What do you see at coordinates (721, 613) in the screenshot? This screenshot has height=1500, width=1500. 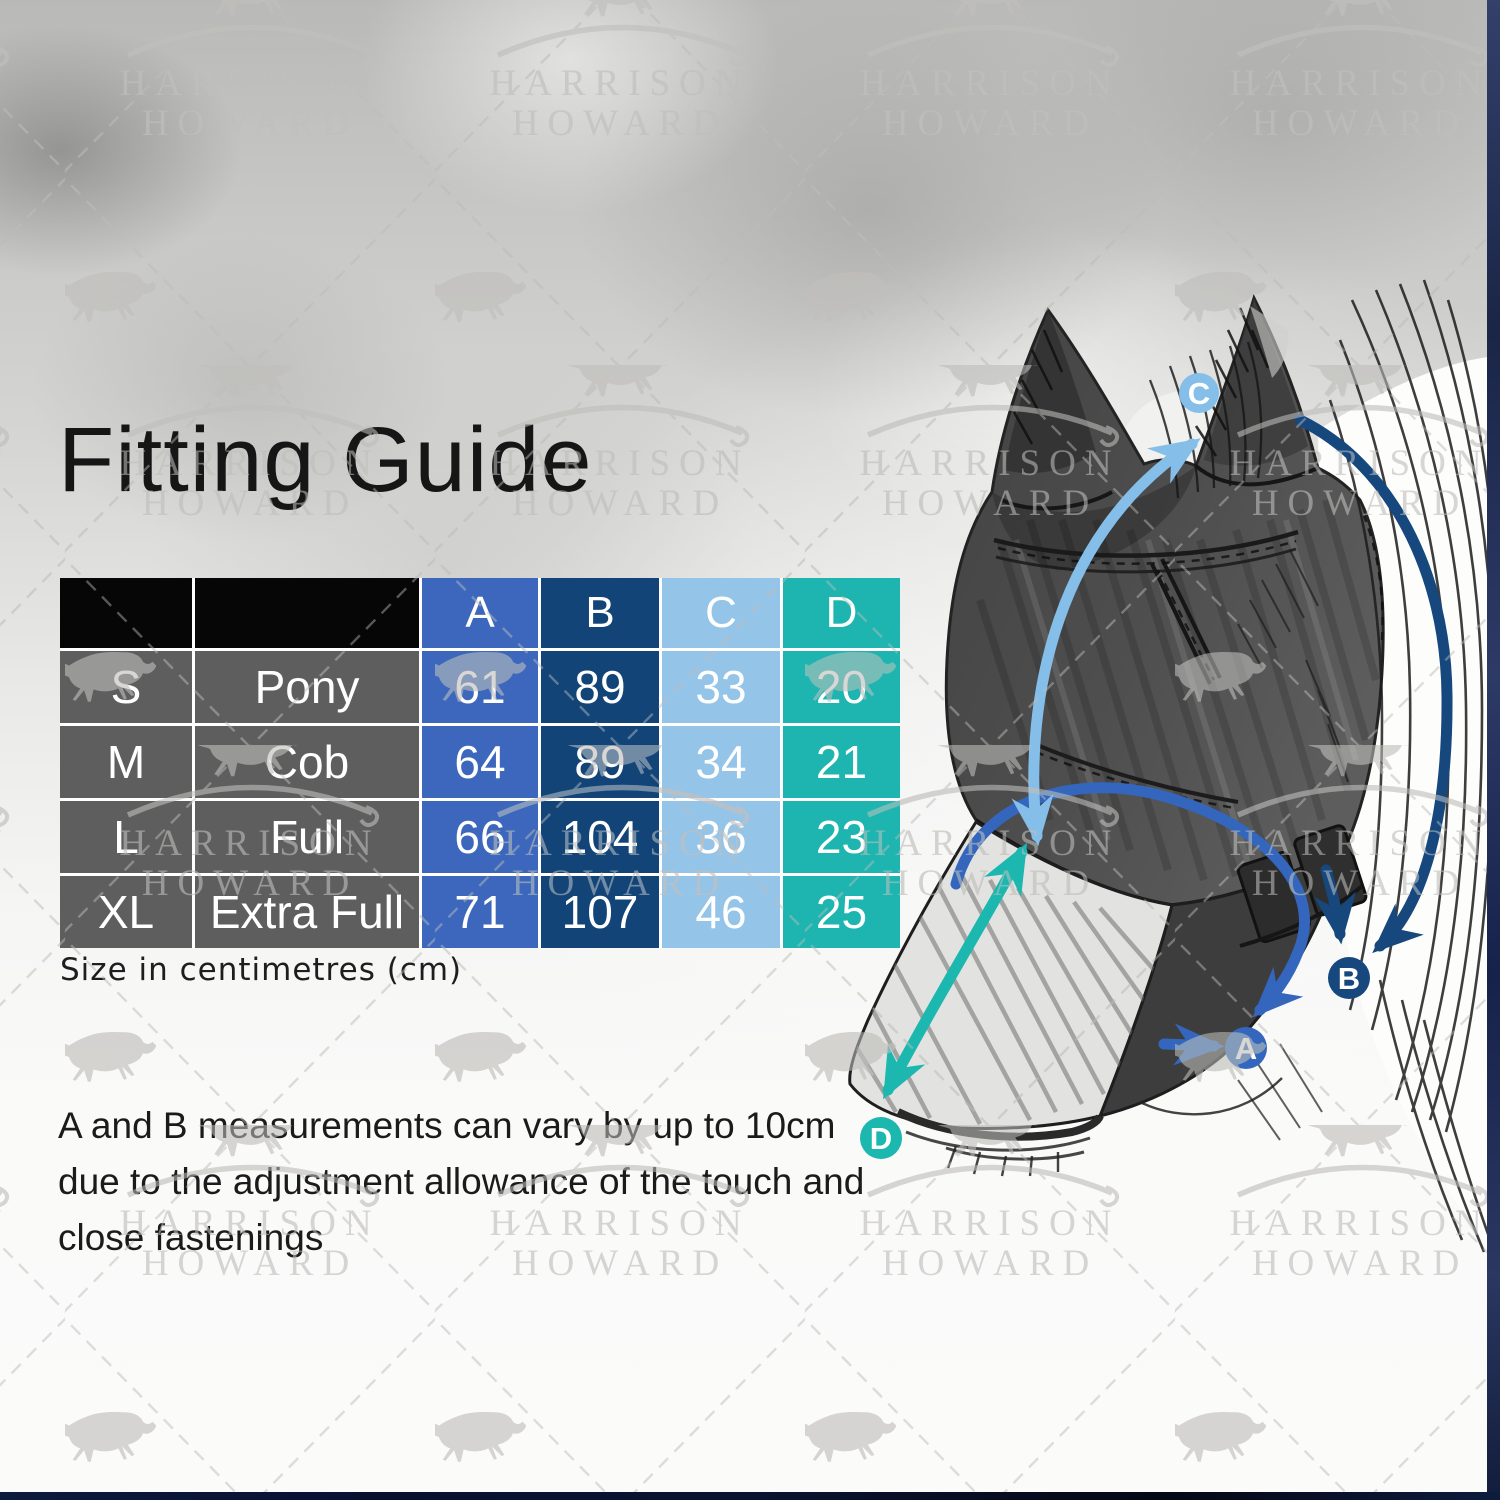 I see `column-header-c: C` at bounding box center [721, 613].